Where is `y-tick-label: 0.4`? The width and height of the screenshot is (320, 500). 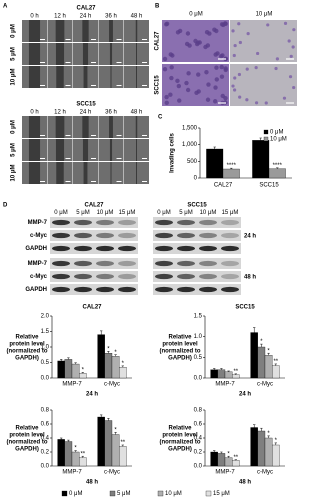
y-tick-label: 0.4 is located at coordinates (45, 439).